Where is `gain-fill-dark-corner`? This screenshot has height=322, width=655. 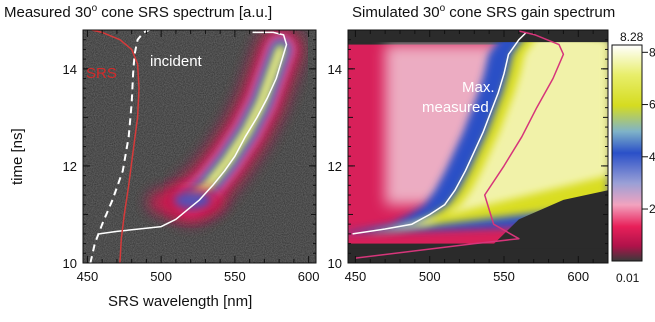
gain-fill-dark-corner is located at coordinates (541, 226).